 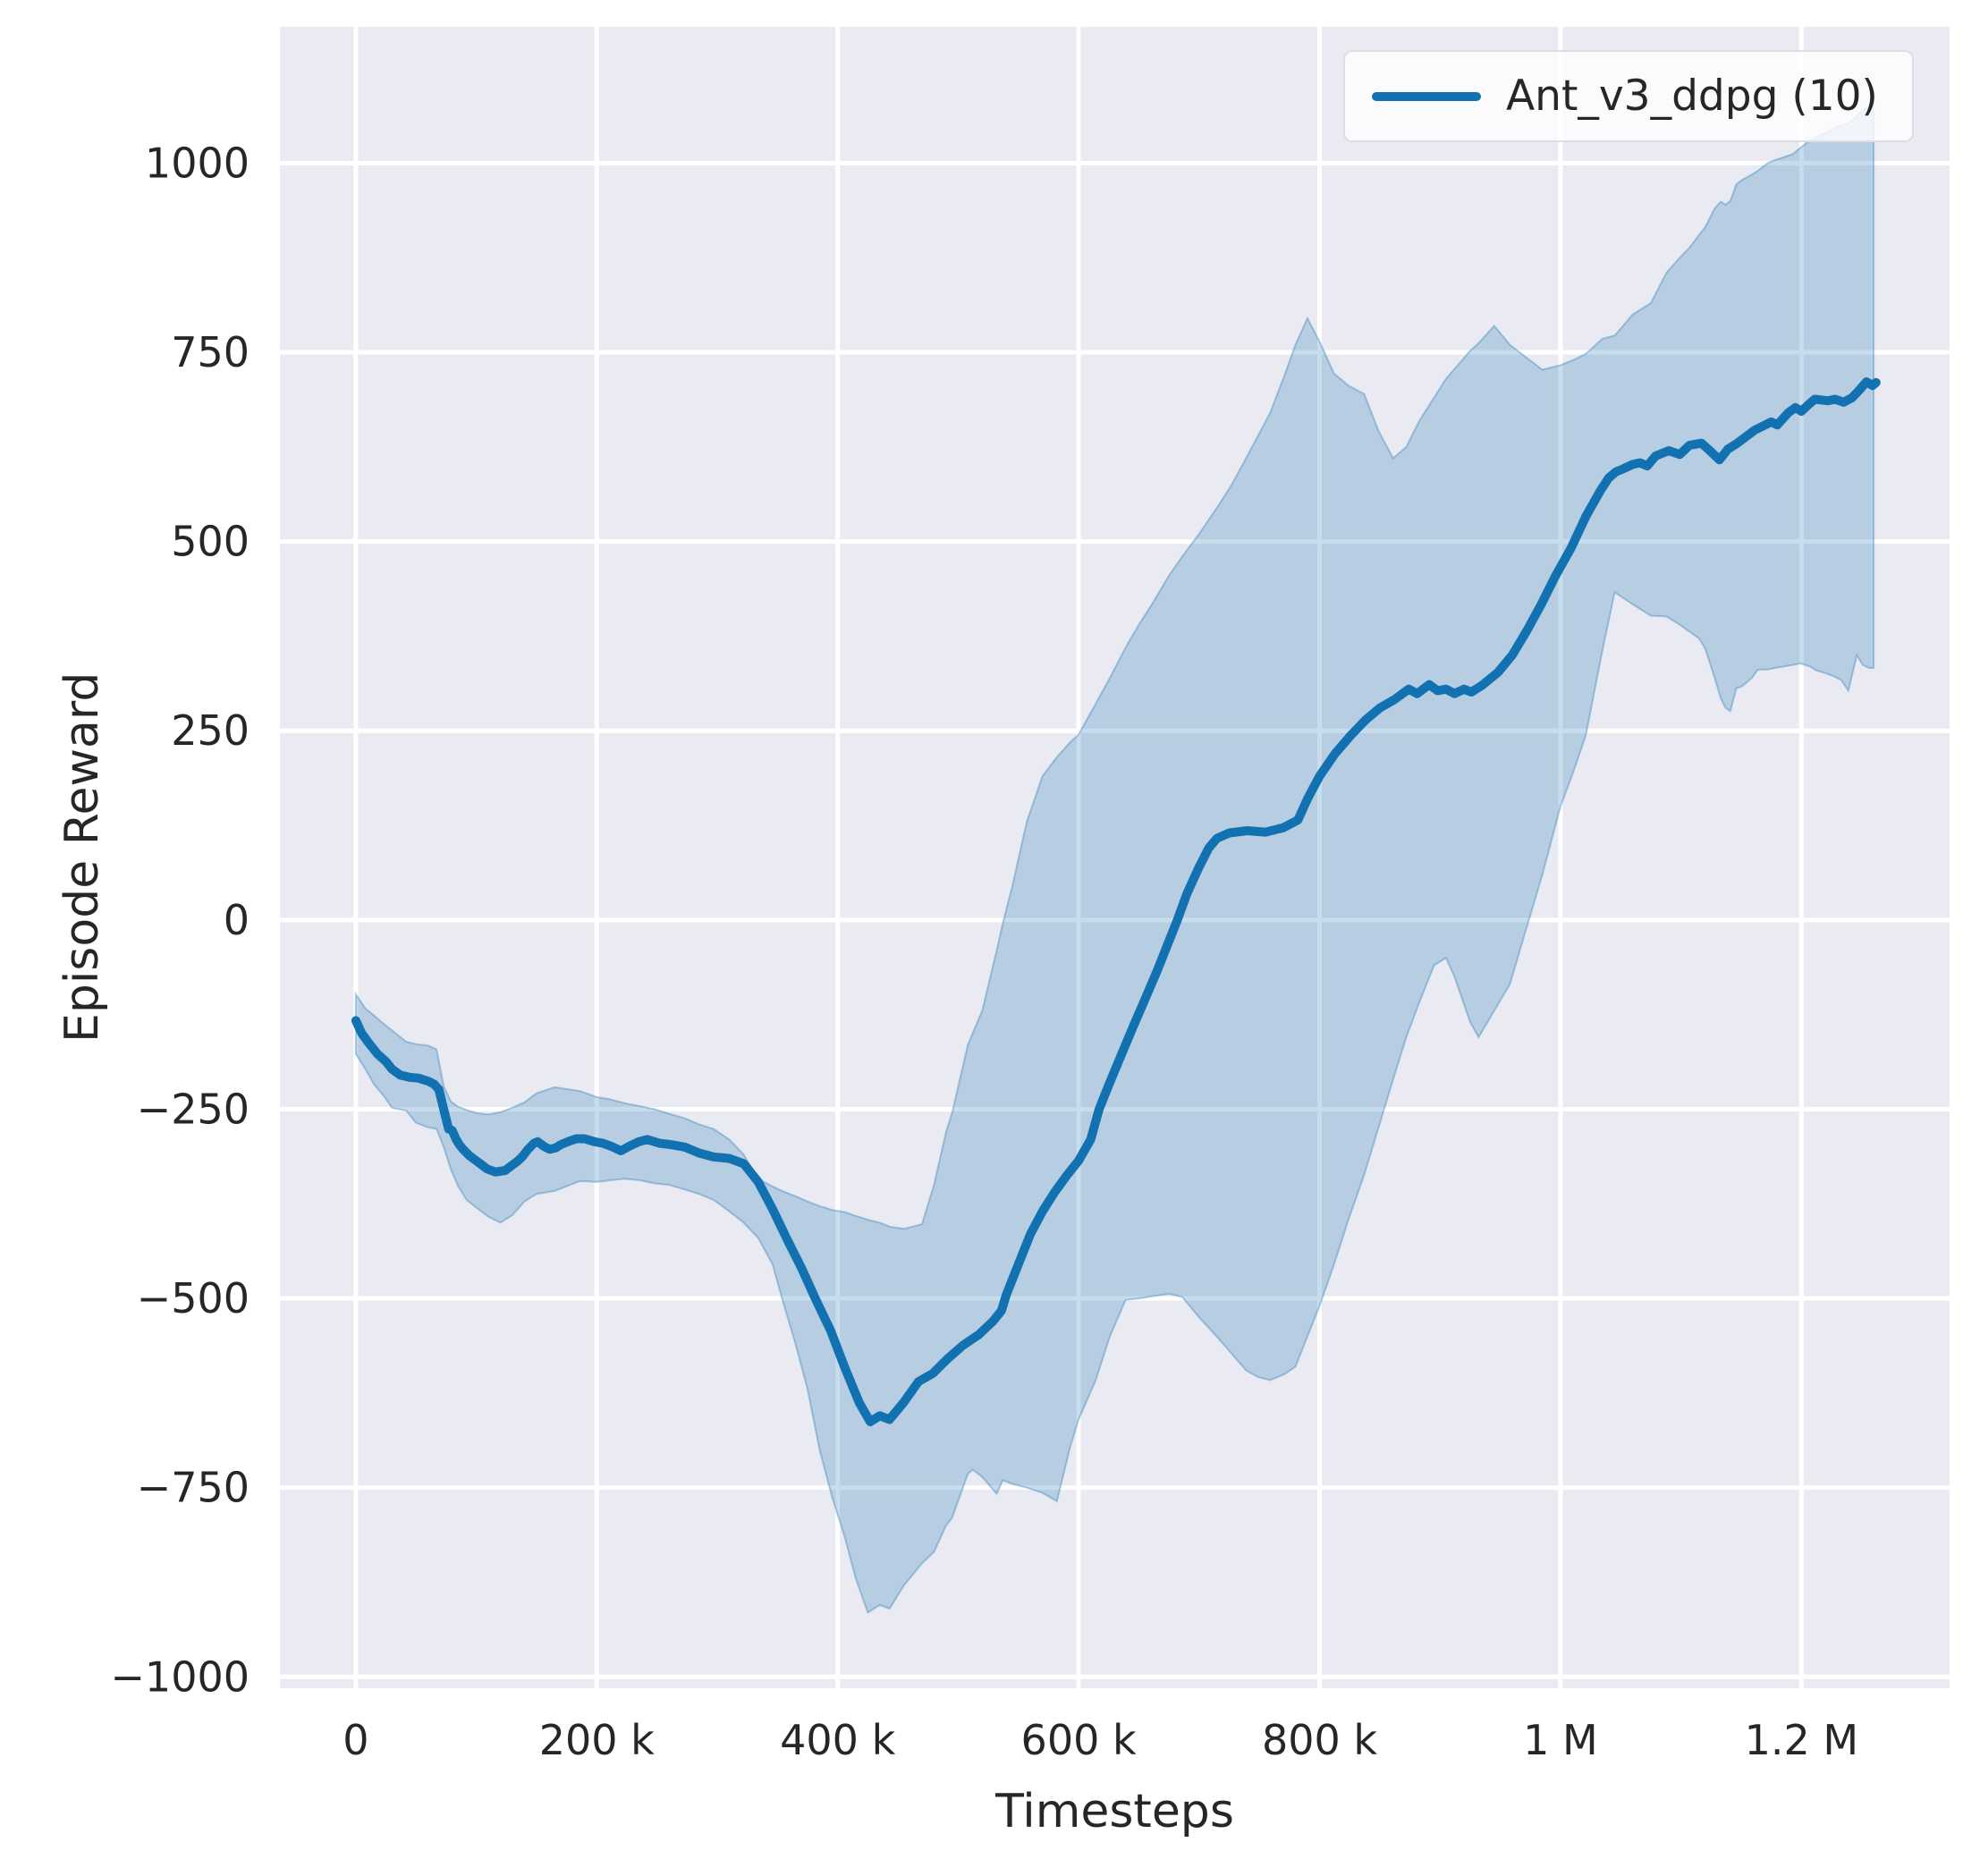 I want to click on x-tick-label: 800 k, so click(x=1319, y=1740).